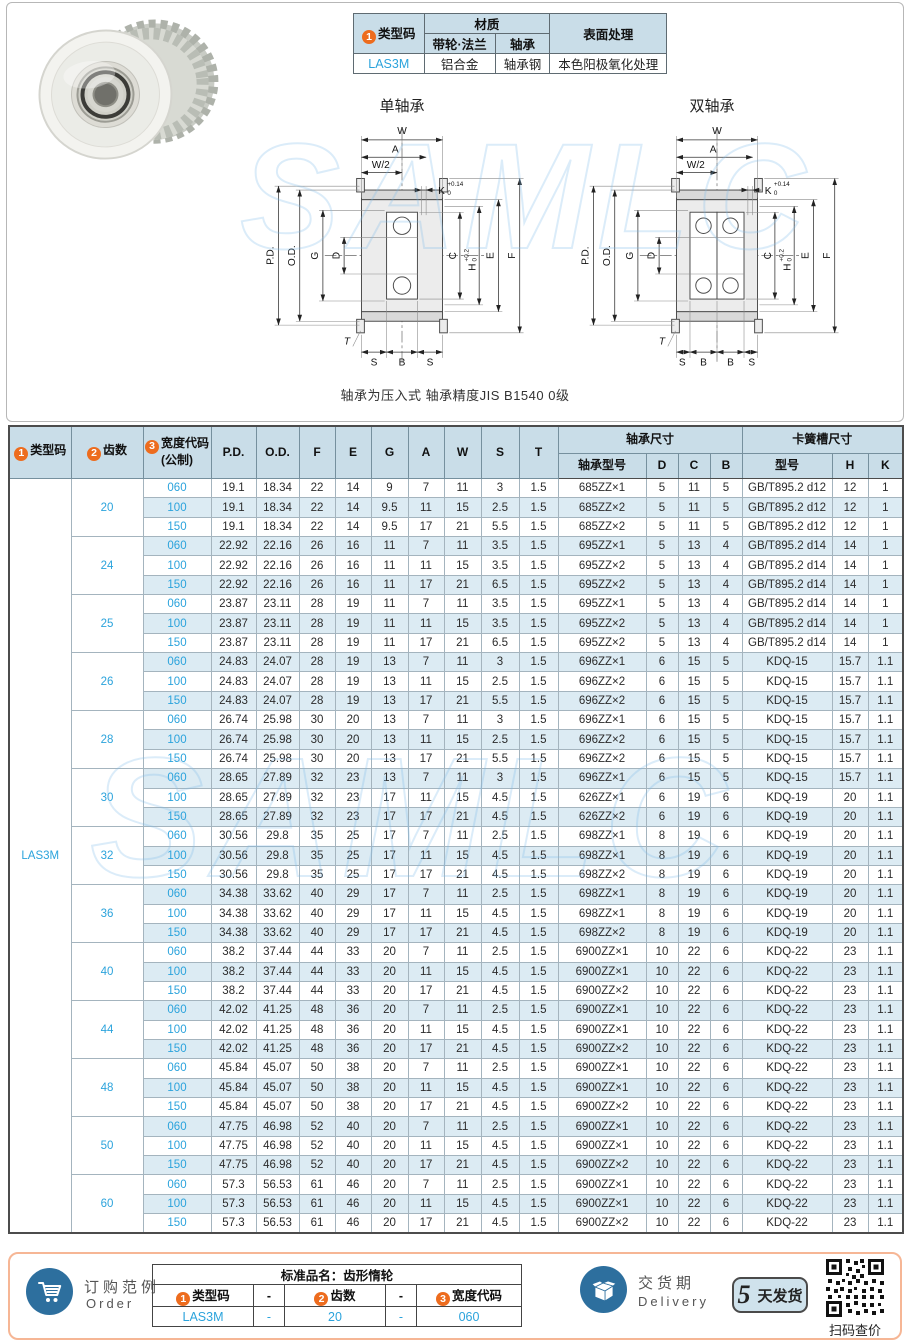 This screenshot has width=910, height=1342. Describe the element at coordinates (177, 952) in the screenshot. I see `width-code-cell: 060` at that location.